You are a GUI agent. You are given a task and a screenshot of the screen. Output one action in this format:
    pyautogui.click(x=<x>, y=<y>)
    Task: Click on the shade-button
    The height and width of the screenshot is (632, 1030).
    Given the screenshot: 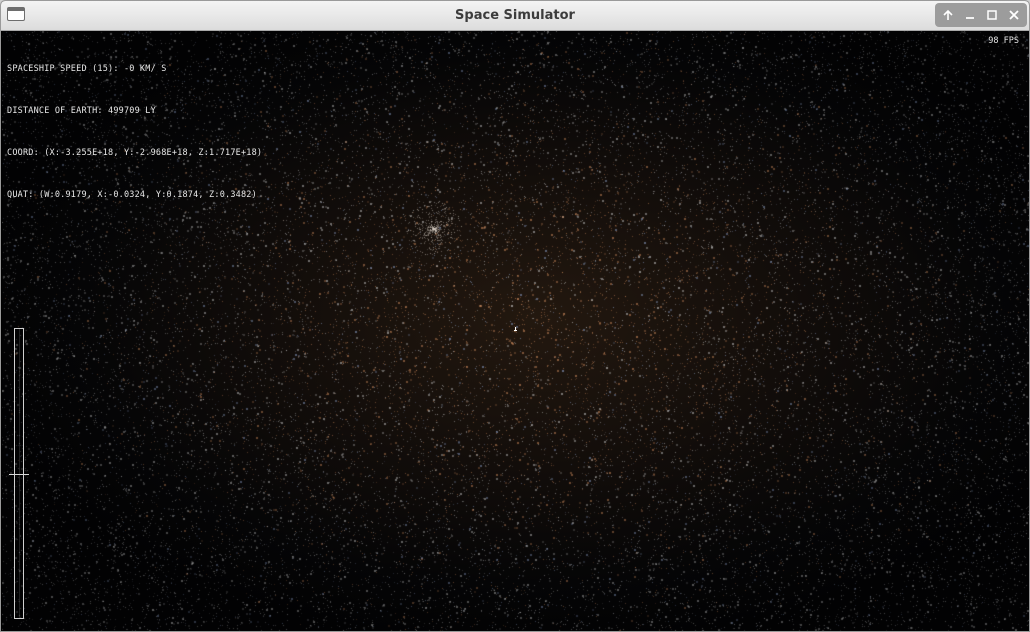 What is the action you would take?
    pyautogui.click(x=948, y=15)
    